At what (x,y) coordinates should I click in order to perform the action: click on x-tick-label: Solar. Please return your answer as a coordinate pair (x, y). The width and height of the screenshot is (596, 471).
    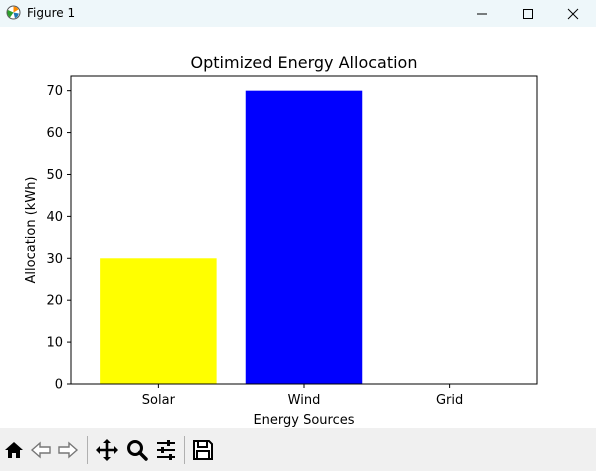
    Looking at the image, I should click on (159, 400).